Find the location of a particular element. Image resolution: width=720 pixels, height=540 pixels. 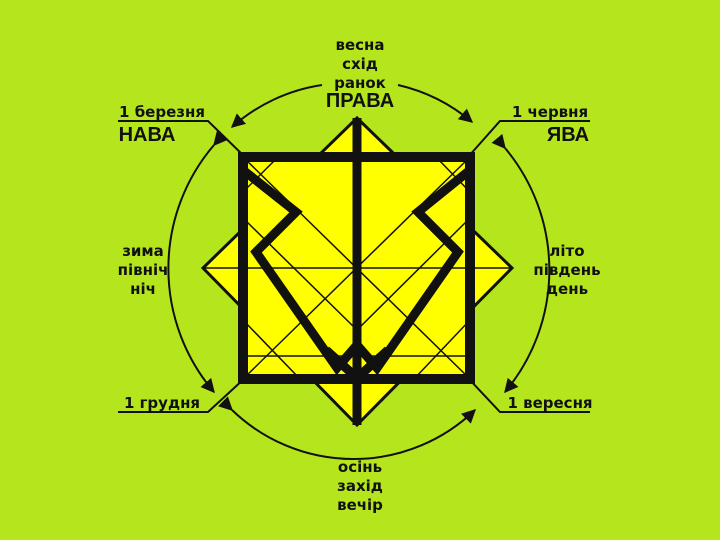

line-bottom-right is located at coordinates (528, 395).